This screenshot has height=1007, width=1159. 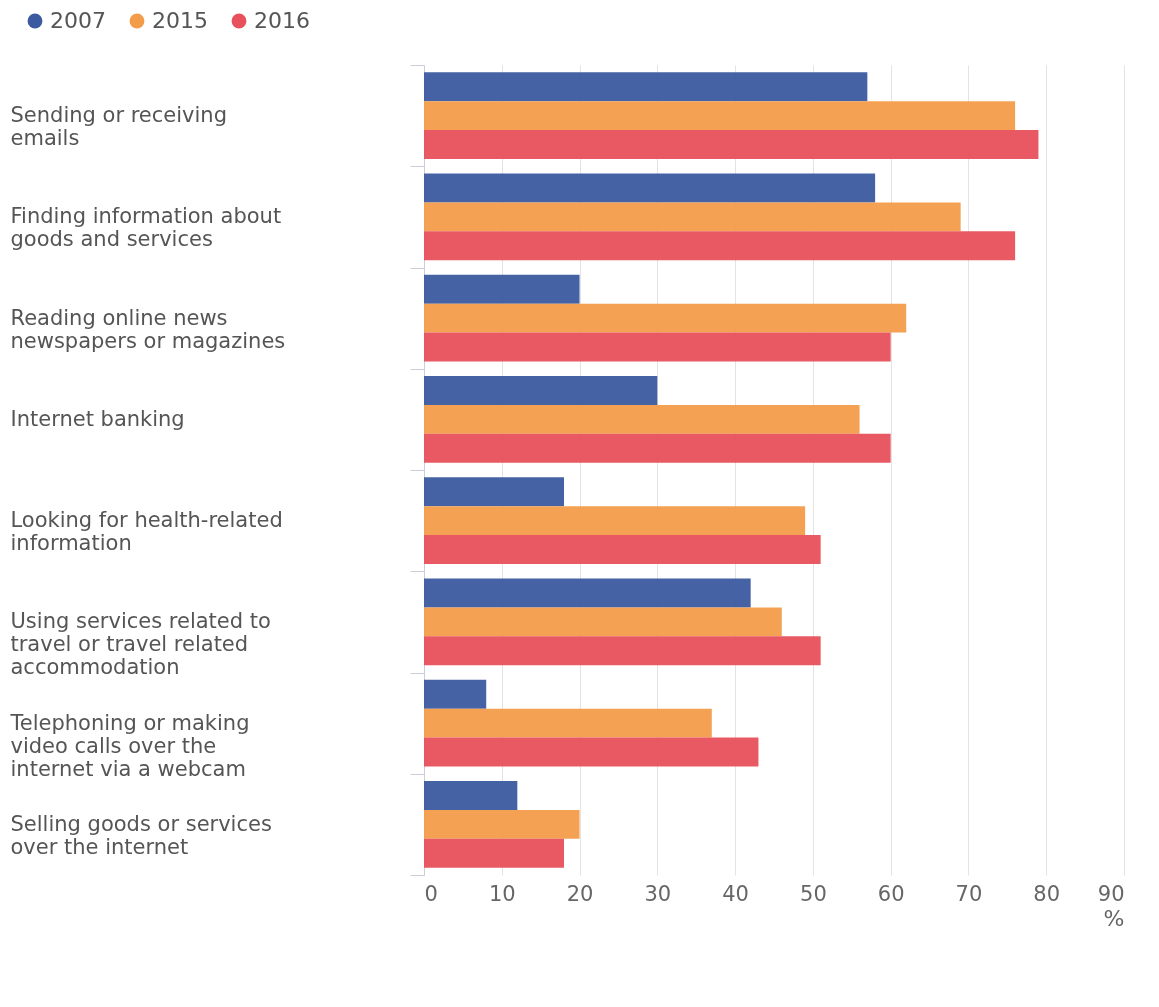 I want to click on x-tick-label: 70, so click(x=969, y=893).